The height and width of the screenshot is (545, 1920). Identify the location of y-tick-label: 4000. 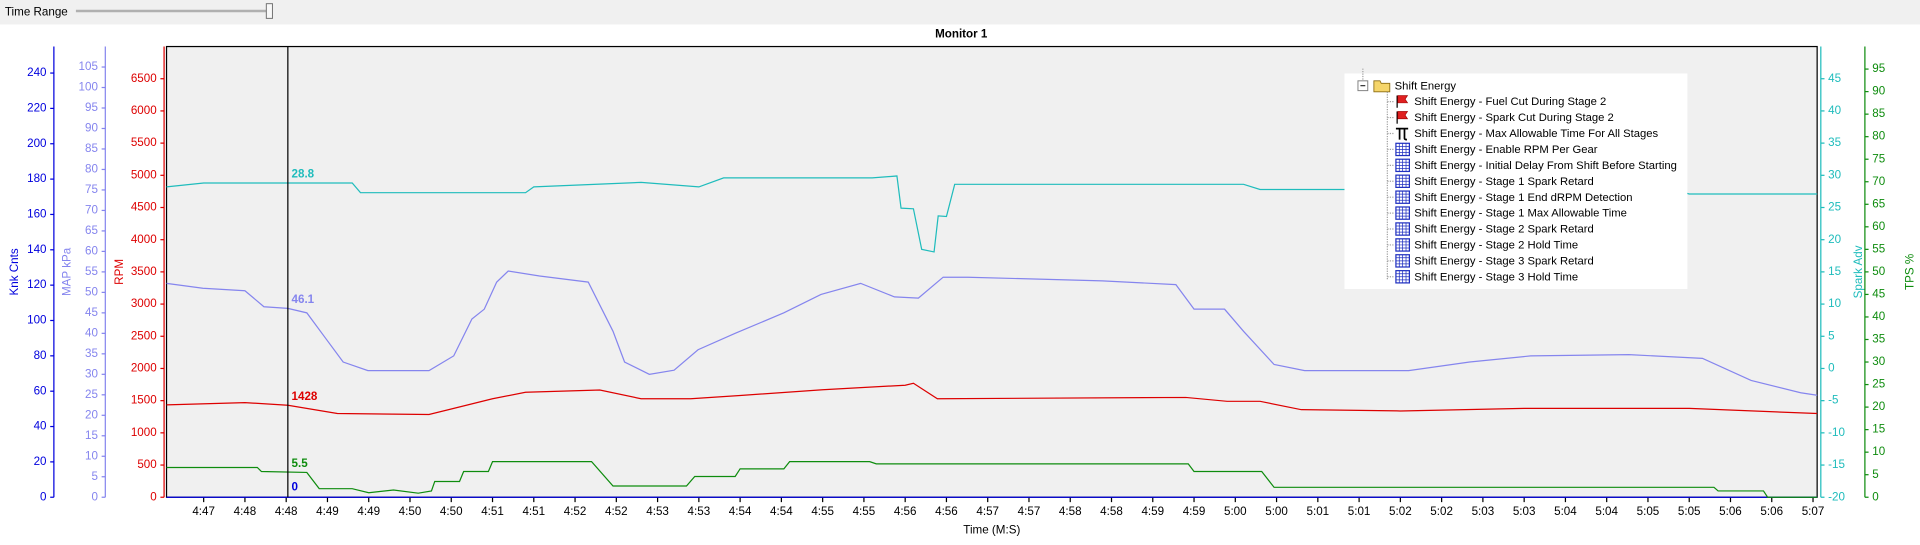
(144, 239).